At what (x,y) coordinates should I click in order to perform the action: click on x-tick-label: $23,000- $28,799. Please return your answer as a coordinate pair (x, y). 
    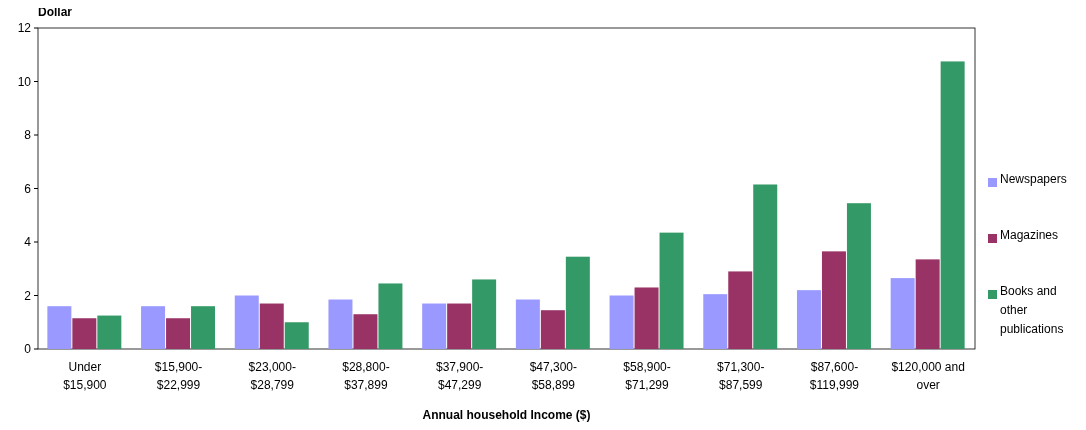
    Looking at the image, I should click on (272, 376).